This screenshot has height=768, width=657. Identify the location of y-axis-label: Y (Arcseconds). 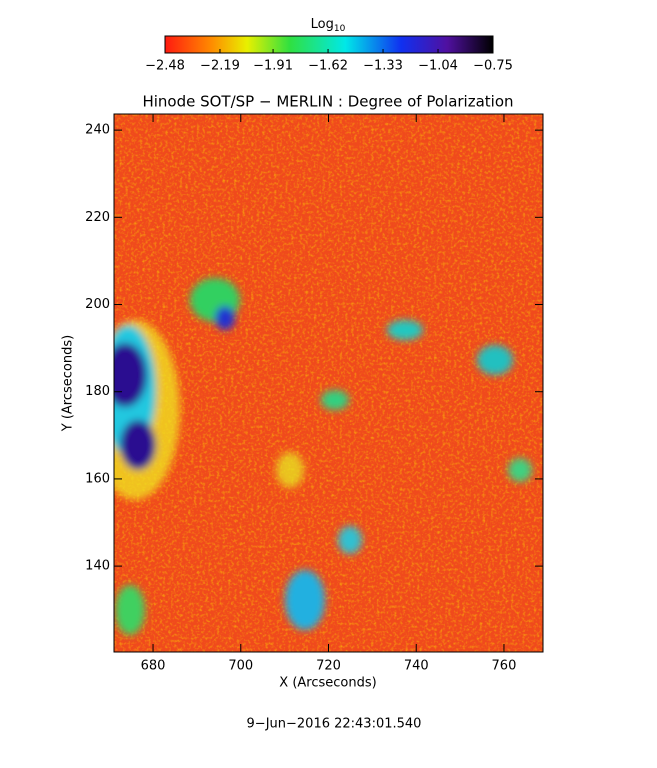
(68, 383).